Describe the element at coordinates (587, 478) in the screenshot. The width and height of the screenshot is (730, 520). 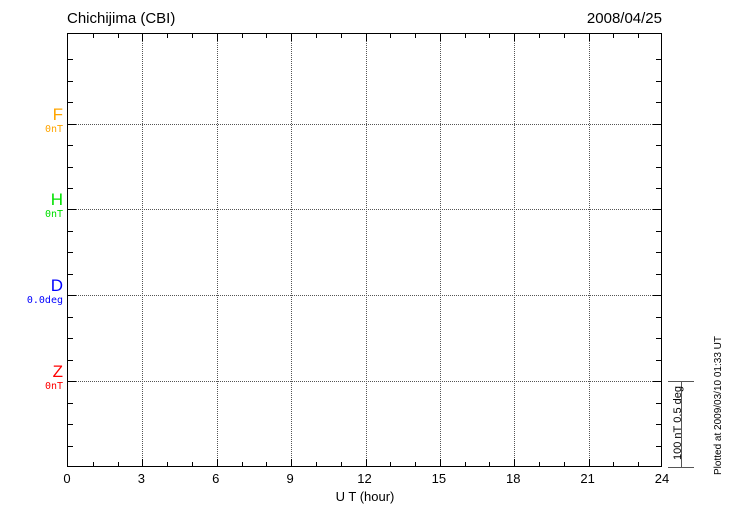
I see `xtick-label: 21` at that location.